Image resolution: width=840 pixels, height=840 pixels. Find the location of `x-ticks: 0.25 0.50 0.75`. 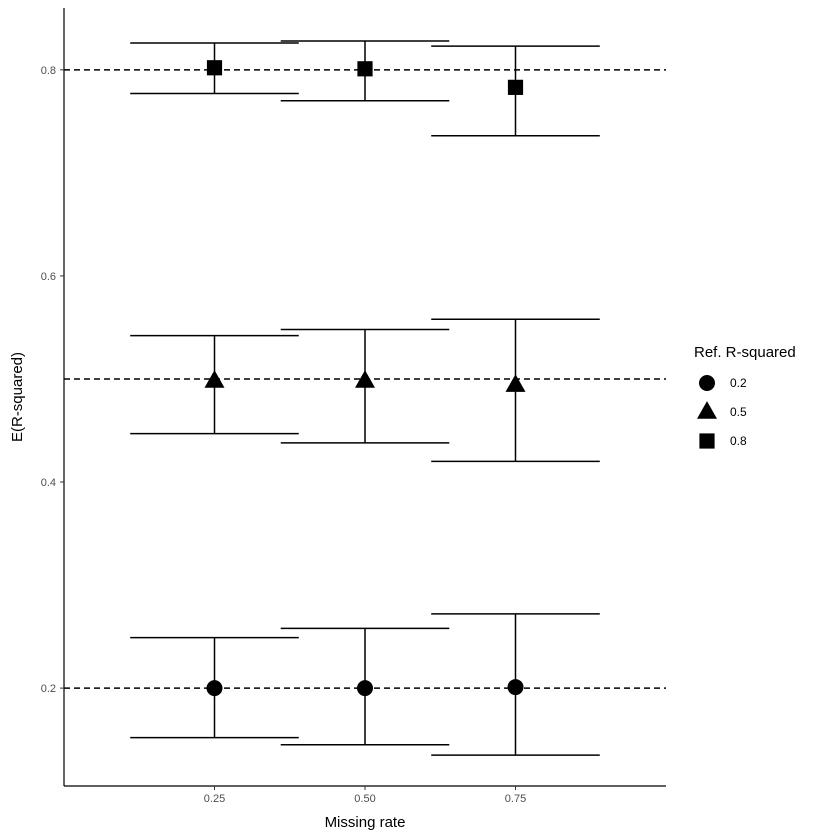

x-ticks: 0.25 0.50 0.75 is located at coordinates (365, 795).